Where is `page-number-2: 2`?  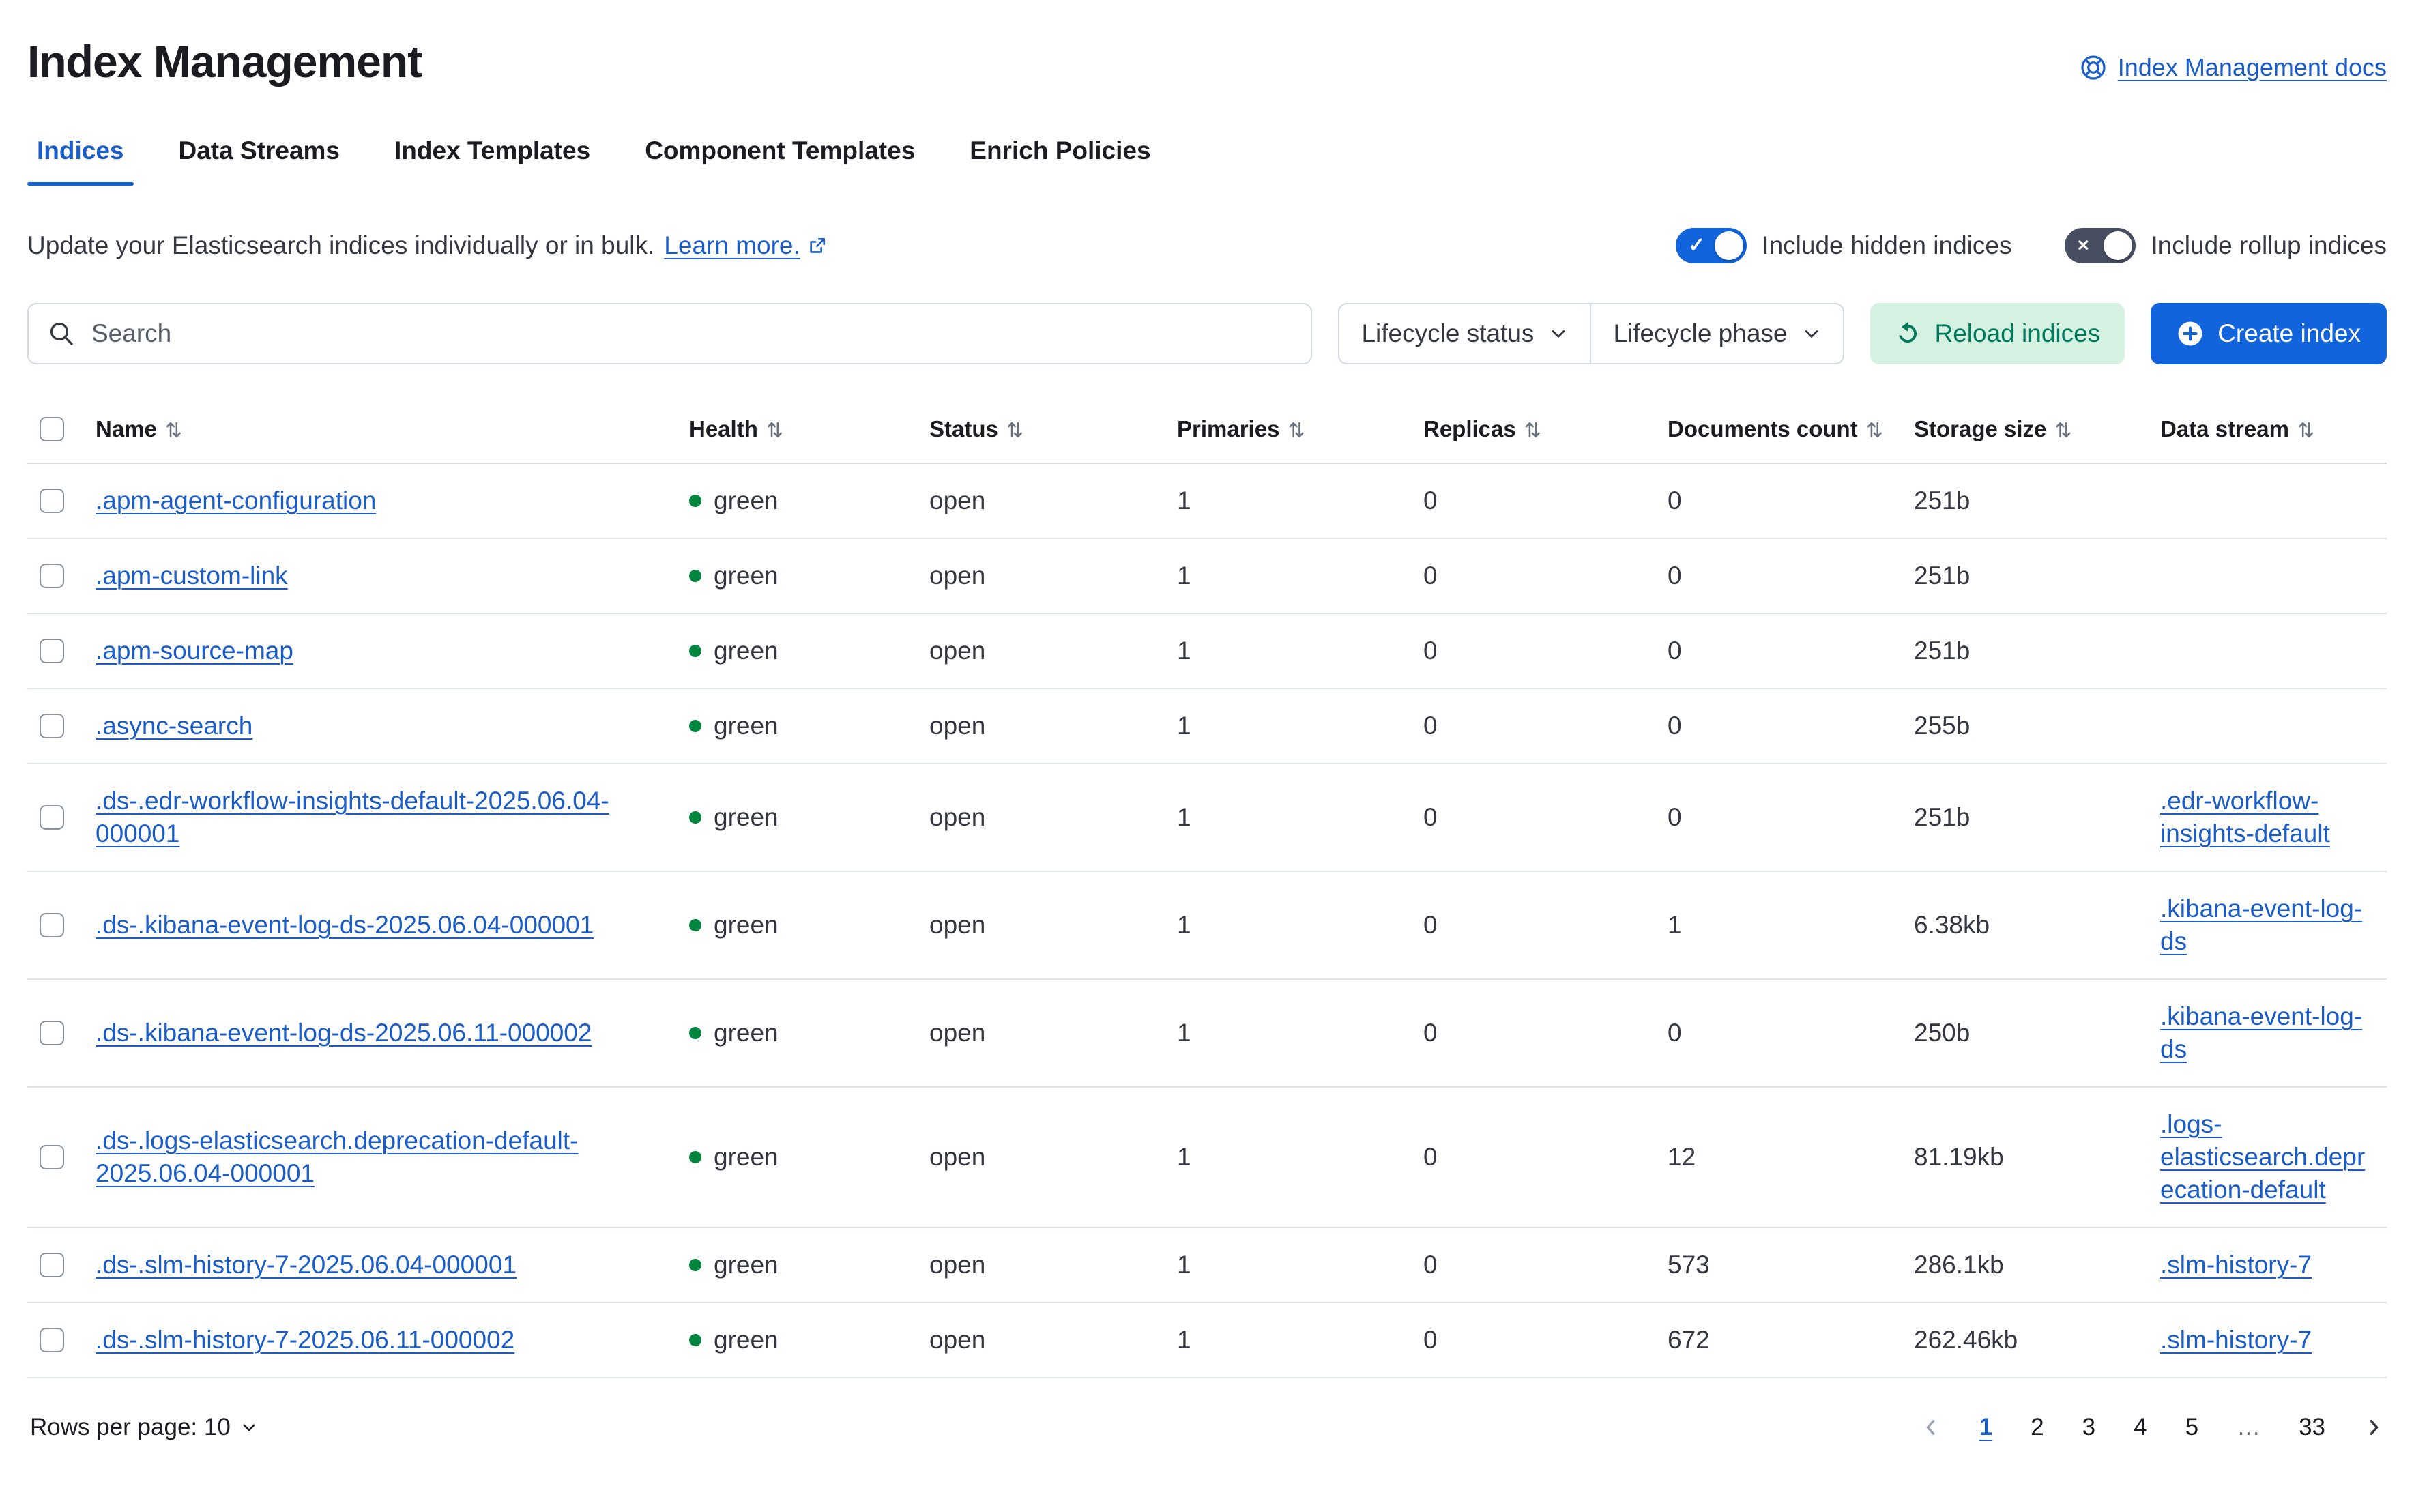 page-number-2: 2 is located at coordinates (2037, 1427).